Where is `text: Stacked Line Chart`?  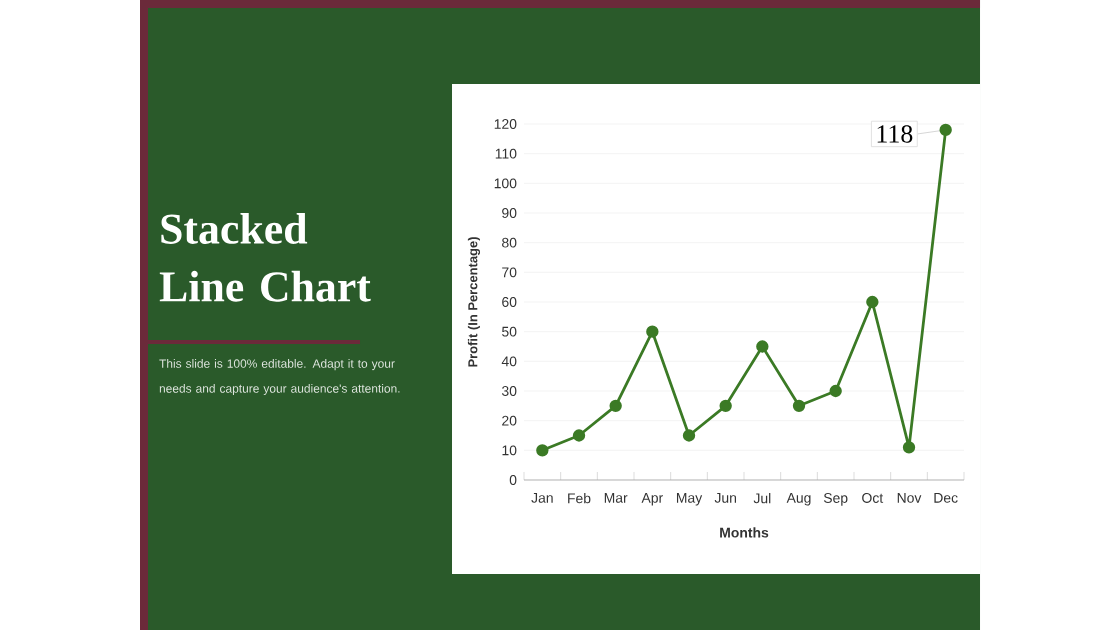 text: Stacked Line Chart is located at coordinates (265, 257).